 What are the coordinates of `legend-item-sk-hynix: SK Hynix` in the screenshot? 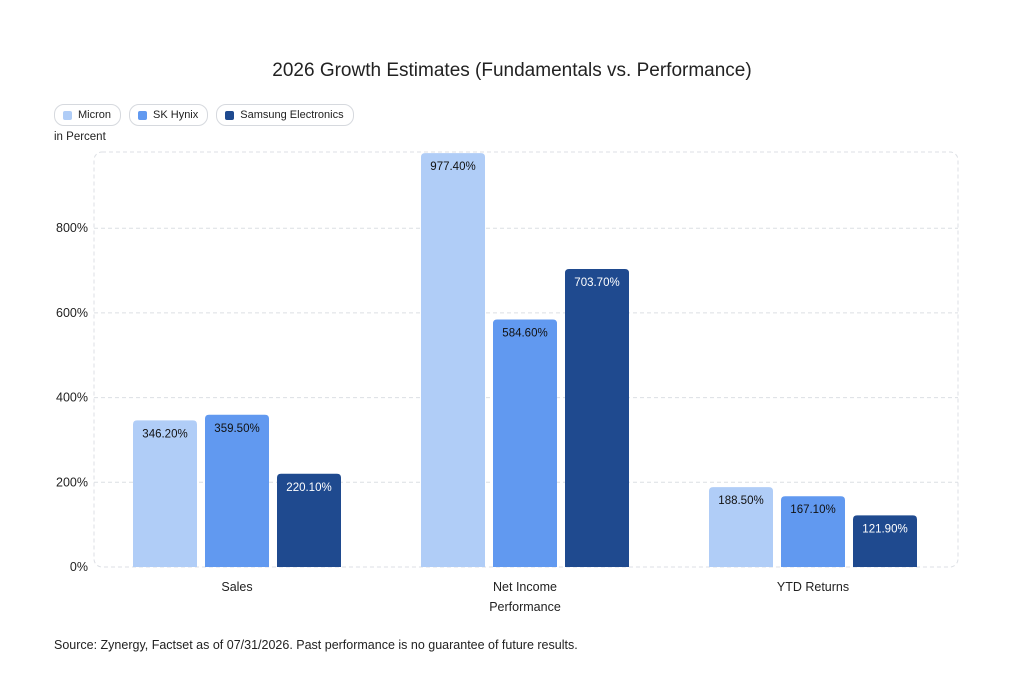 It's located at (169, 115).